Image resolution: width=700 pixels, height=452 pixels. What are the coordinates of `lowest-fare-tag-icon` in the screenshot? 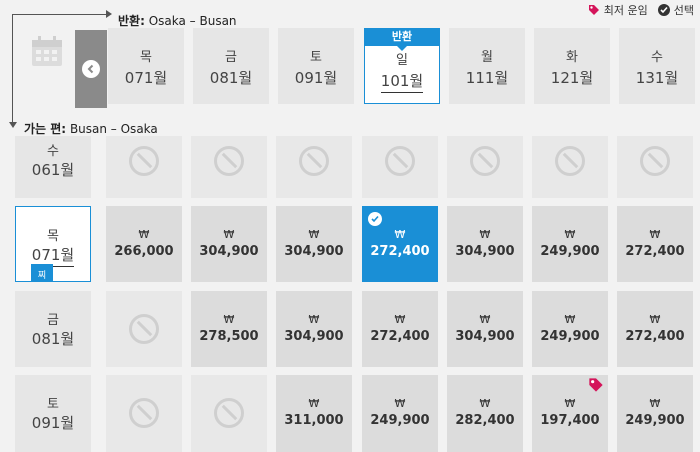 It's located at (596, 385).